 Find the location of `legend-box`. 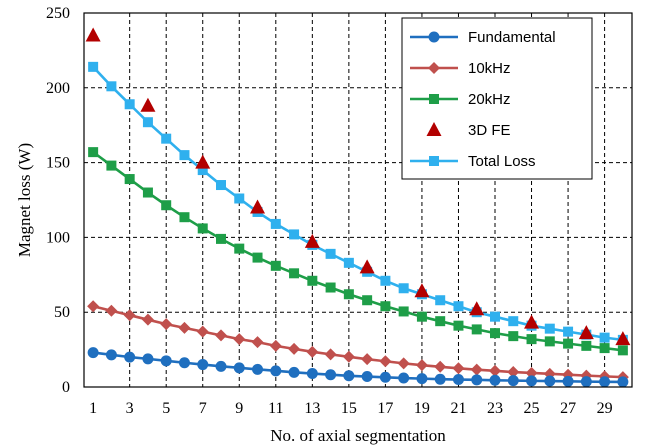

legend-box is located at coordinates (497, 98).